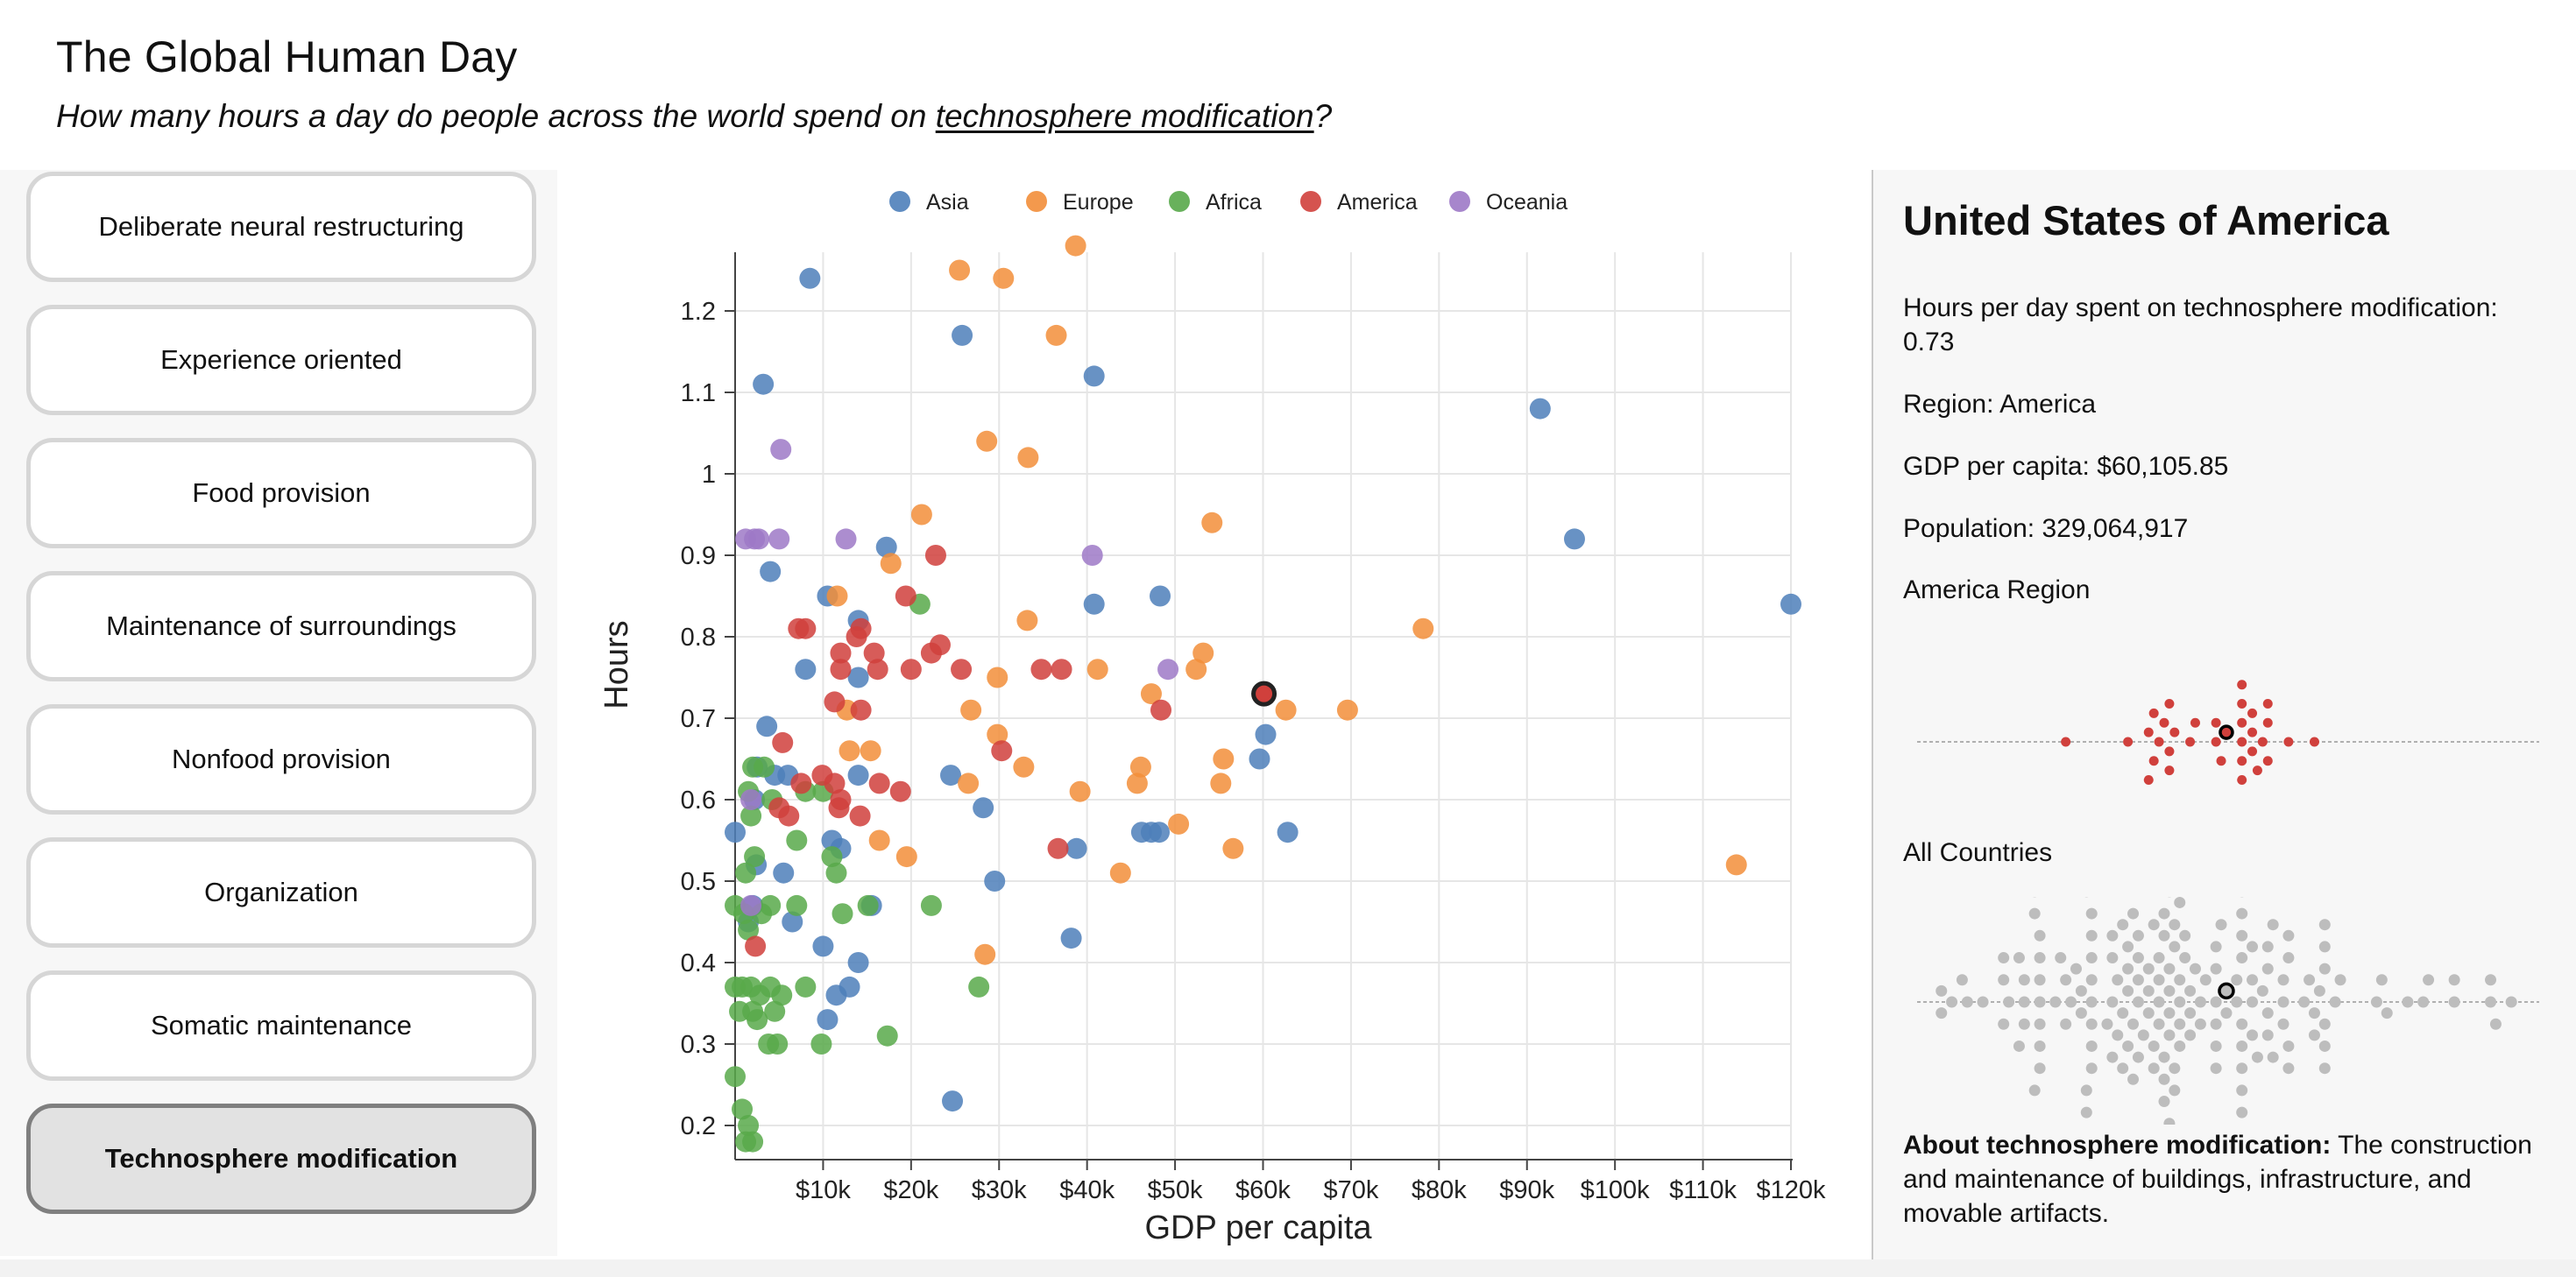  Describe the element at coordinates (1508, 203) in the screenshot. I see `legend-item-oceania: Oceania` at that location.